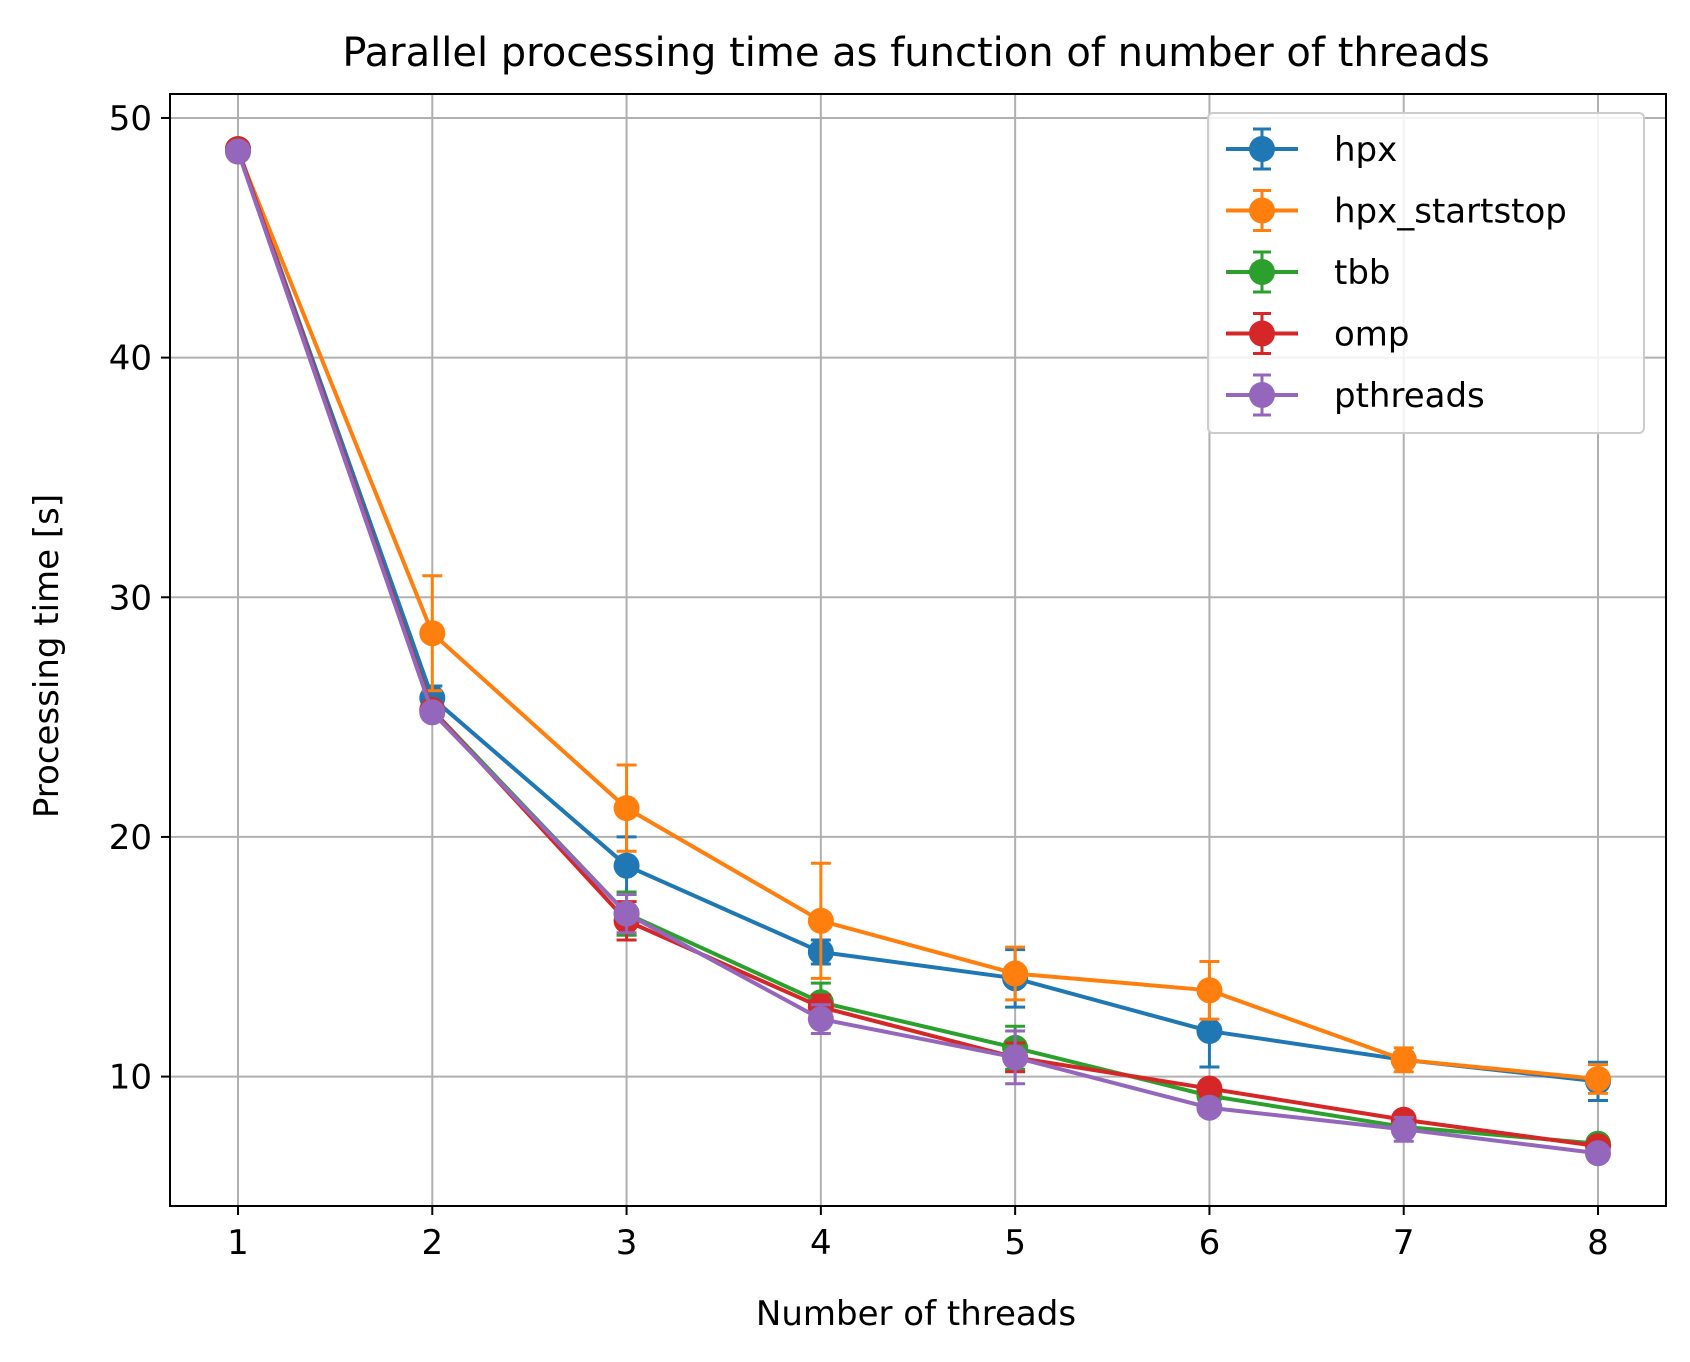 This screenshot has width=1690, height=1362. I want to click on legend-label: tbb, so click(1362, 273).